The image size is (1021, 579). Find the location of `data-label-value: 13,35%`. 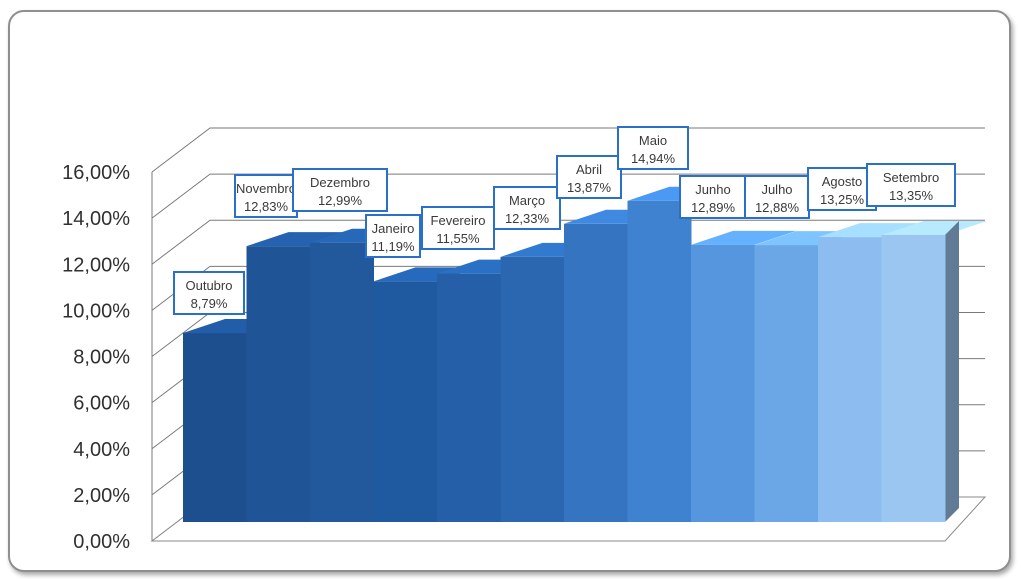

data-label-value: 13,35% is located at coordinates (911, 195).